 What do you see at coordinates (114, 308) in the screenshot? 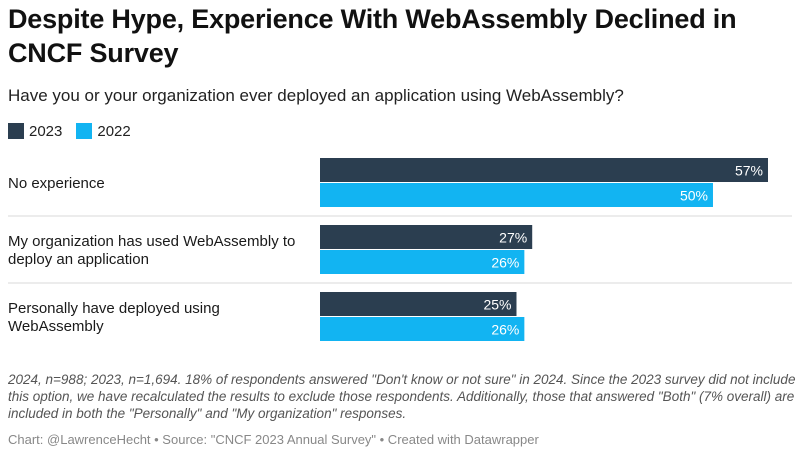
I see `category-label-line: Personally have deployed using` at bounding box center [114, 308].